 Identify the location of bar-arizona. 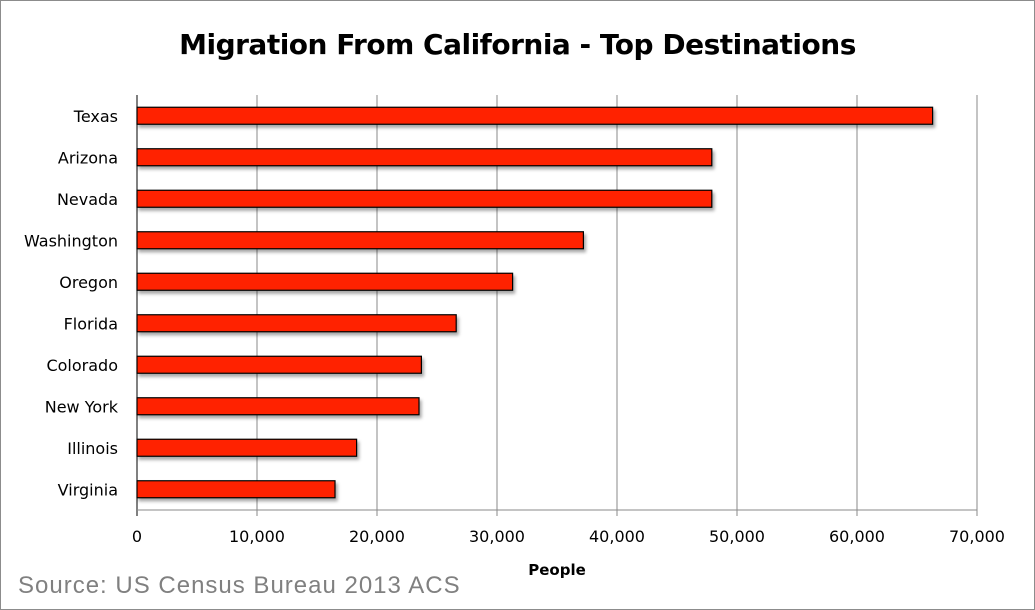
(424, 157).